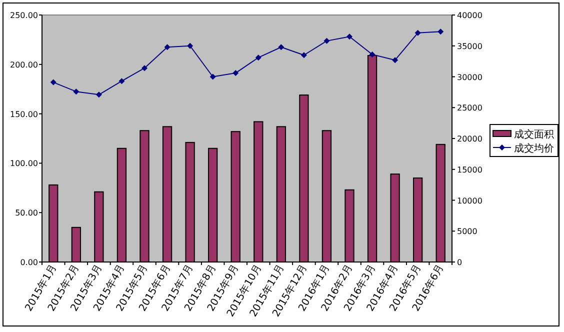 This screenshot has width=564, height=332. Describe the element at coordinates (24, 15) in the screenshot. I see `y-tick-label: 250.00` at that location.